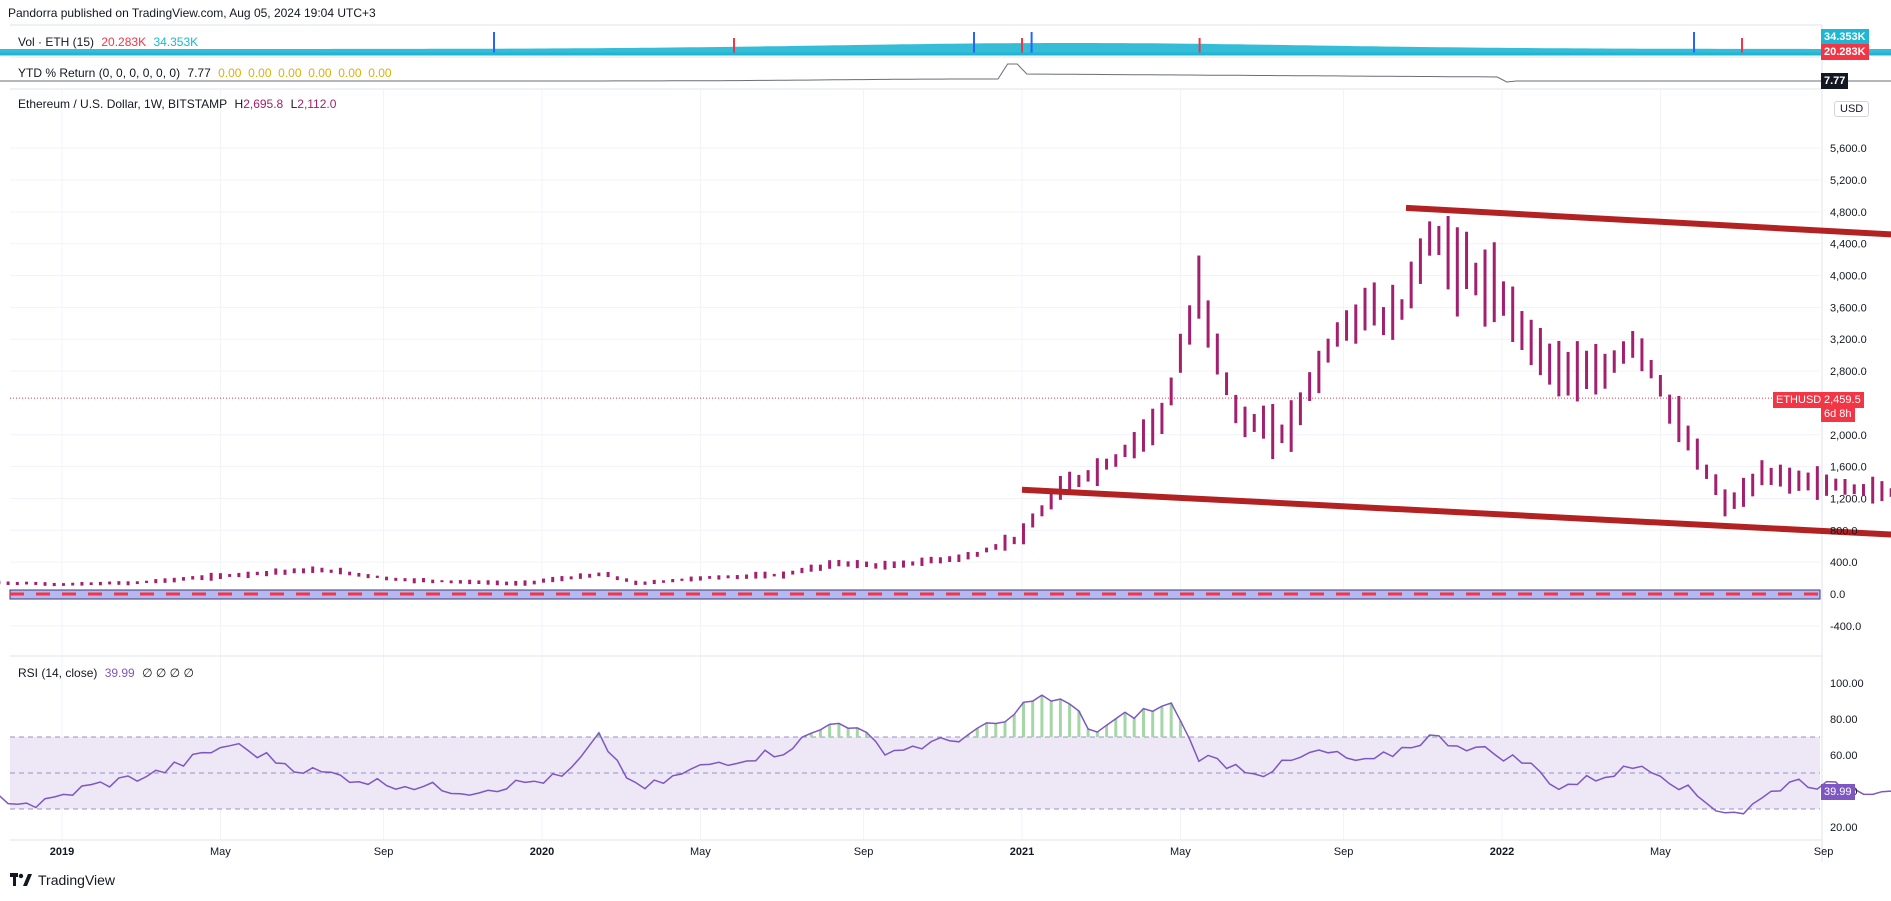 The height and width of the screenshot is (901, 1891). What do you see at coordinates (123, 104) in the screenshot?
I see `symbol-description: Ethereum / U.S. Dollar, 1W, BITSTAMP` at bounding box center [123, 104].